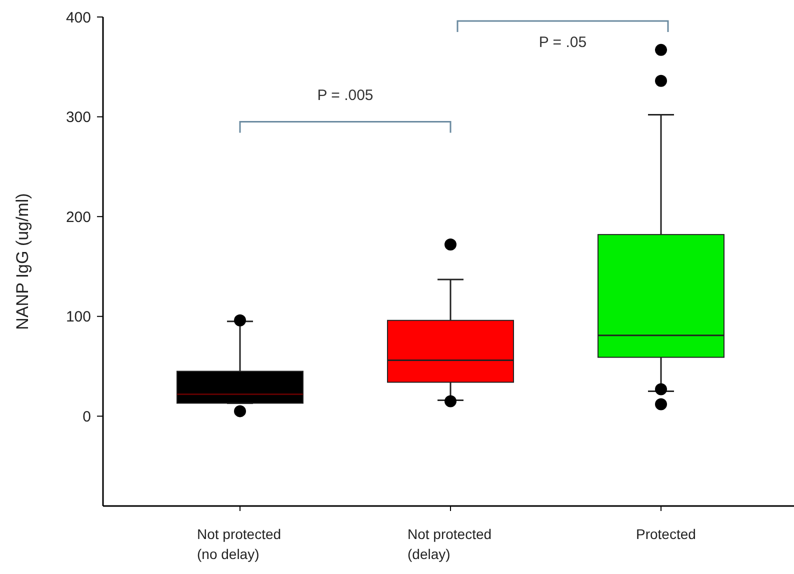  Describe the element at coordinates (345, 95) in the screenshot. I see `annotation: P = .005` at that location.